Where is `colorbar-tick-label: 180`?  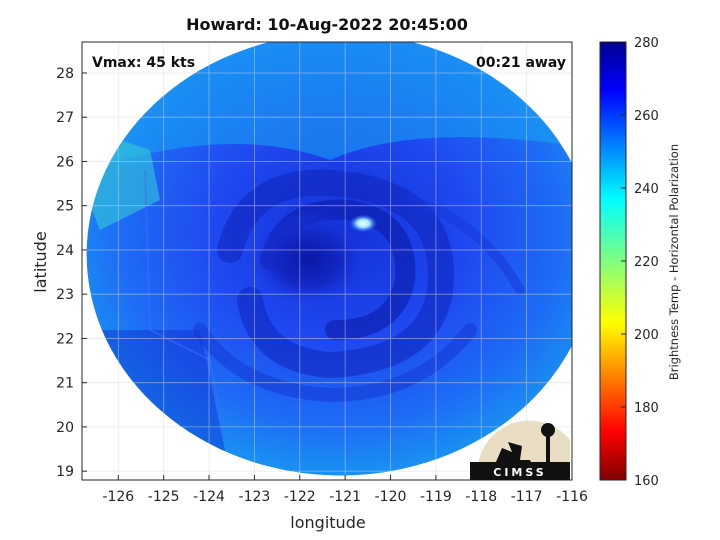 colorbar-tick-label: 180 is located at coordinates (646, 408).